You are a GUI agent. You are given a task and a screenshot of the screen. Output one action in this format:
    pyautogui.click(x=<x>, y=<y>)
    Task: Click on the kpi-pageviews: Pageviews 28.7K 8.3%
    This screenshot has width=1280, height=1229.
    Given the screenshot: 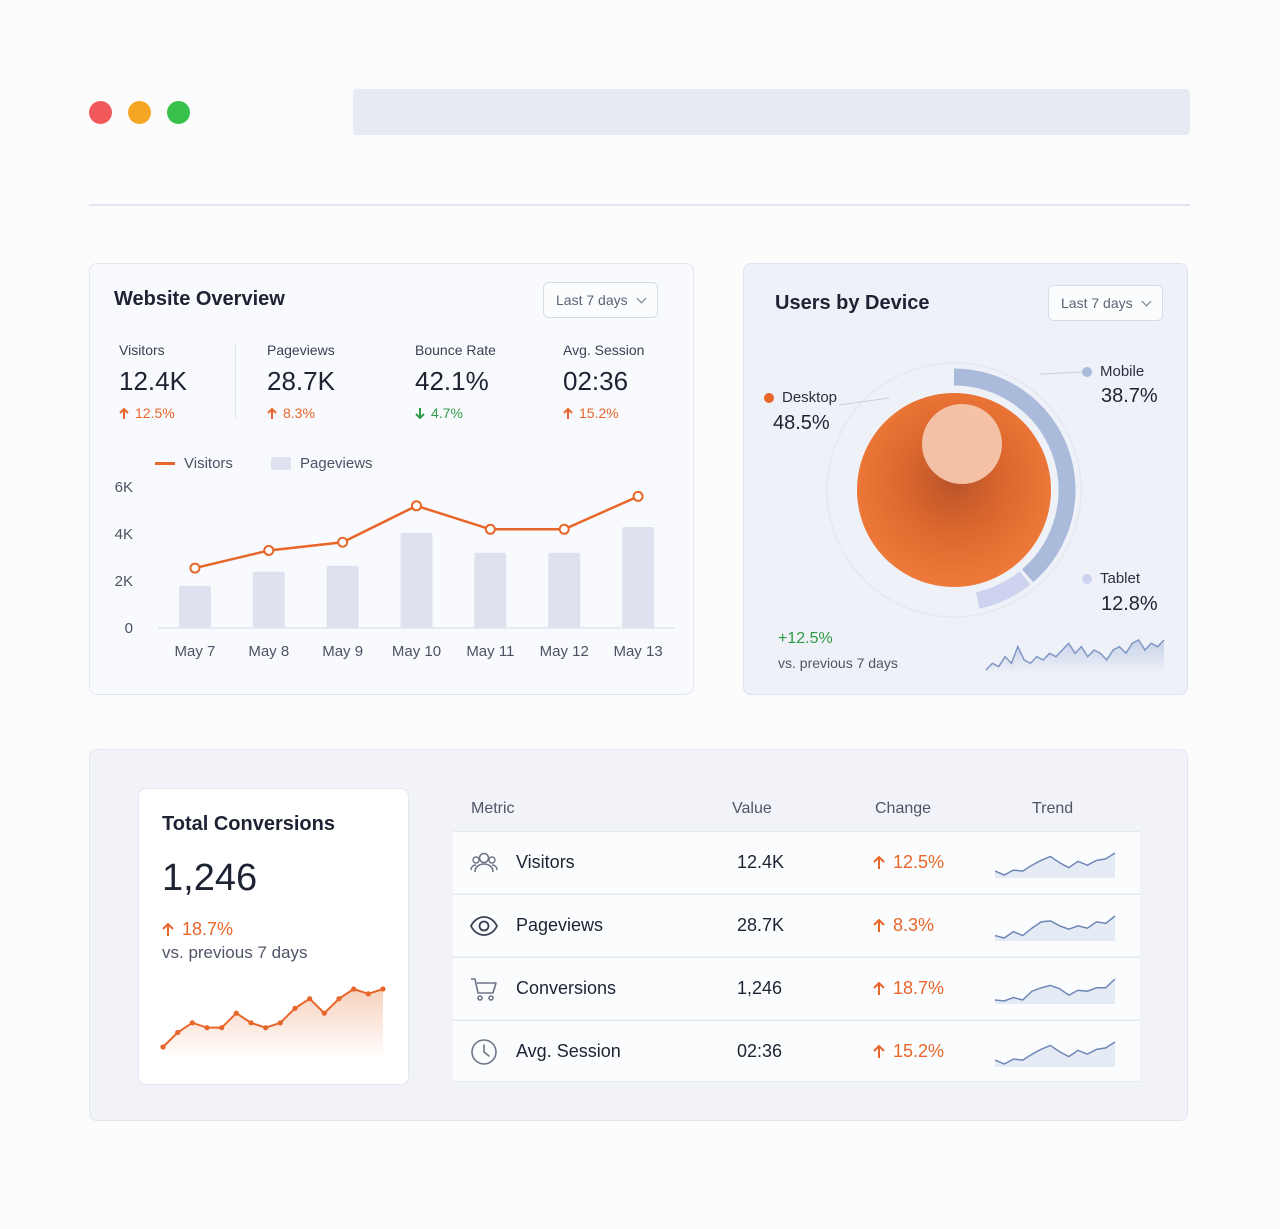 What is the action you would take?
    pyautogui.click(x=301, y=381)
    